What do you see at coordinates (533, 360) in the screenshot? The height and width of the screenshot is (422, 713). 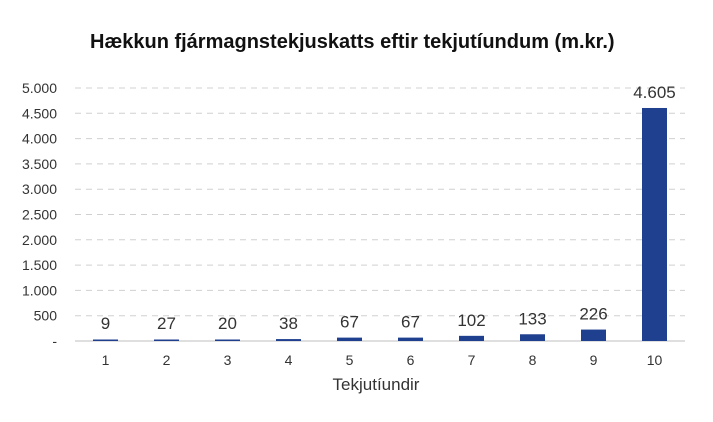 I see `x-tick-label: 8` at bounding box center [533, 360].